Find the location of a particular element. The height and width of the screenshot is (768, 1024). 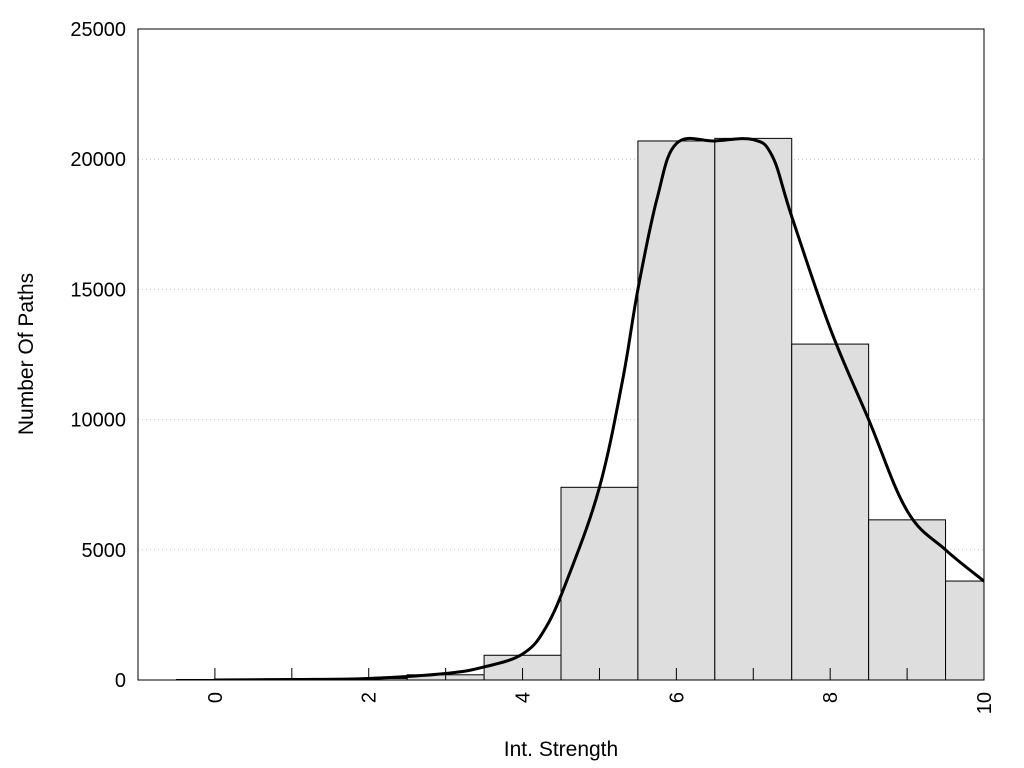

x-tick-labels: 0 2 4 6 8 10 is located at coordinates (600, 703).